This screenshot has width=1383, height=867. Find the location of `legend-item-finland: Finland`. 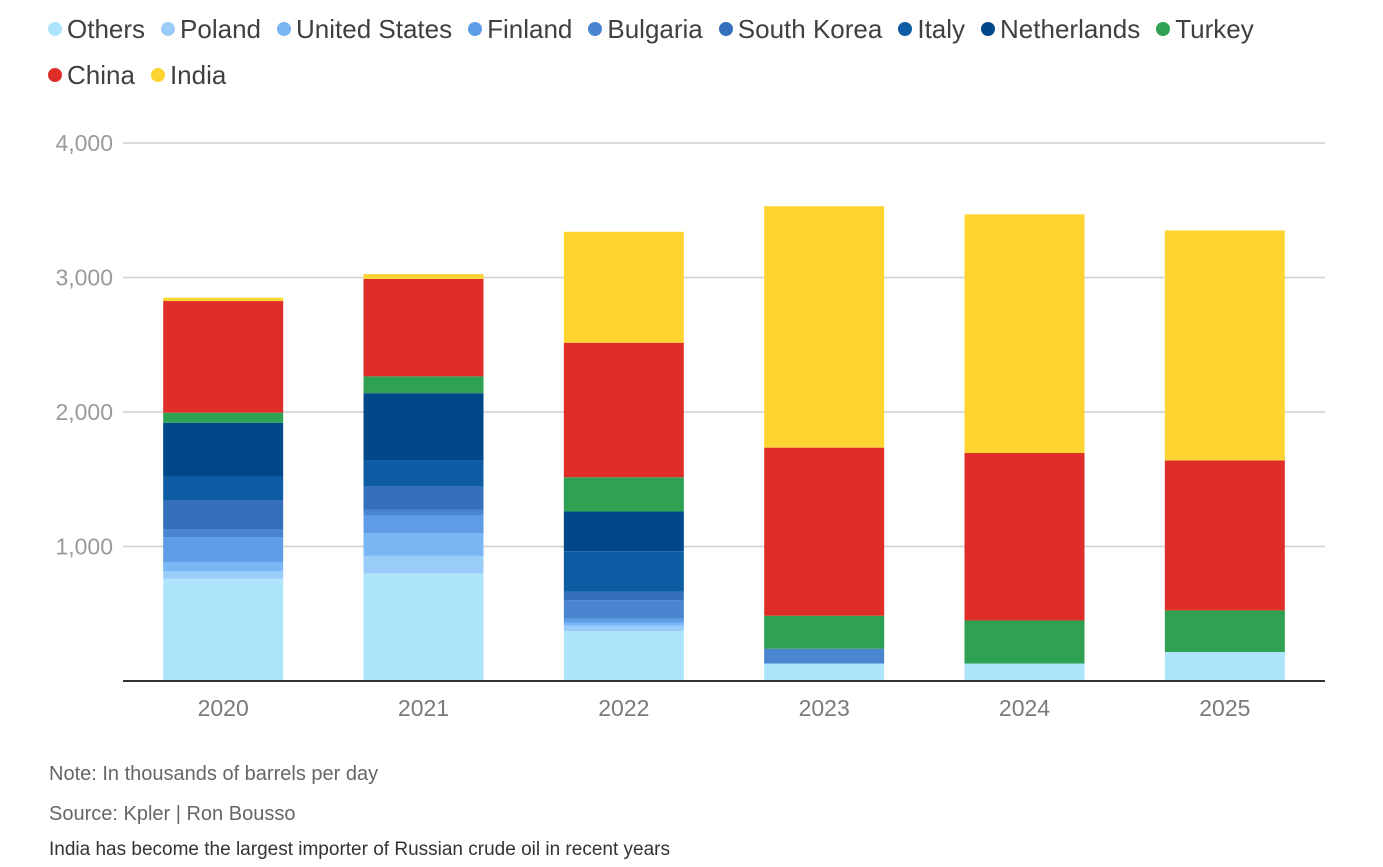

legend-item-finland: Finland is located at coordinates (520, 29).